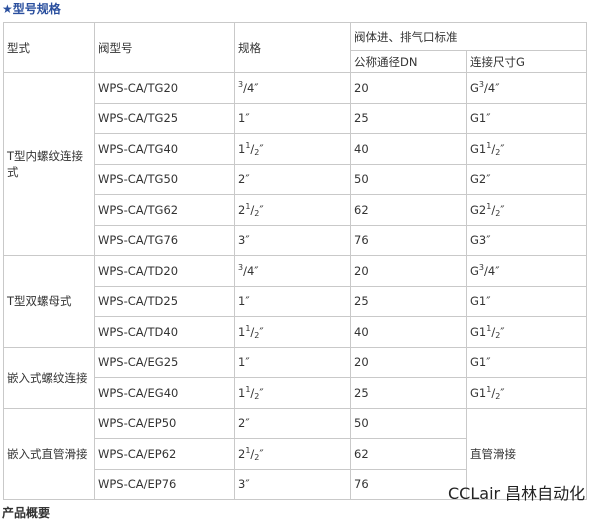 Image resolution: width=614 pixels, height=521 pixels. What do you see at coordinates (408, 210) in the screenshot?
I see `dn-cell: 62` at bounding box center [408, 210].